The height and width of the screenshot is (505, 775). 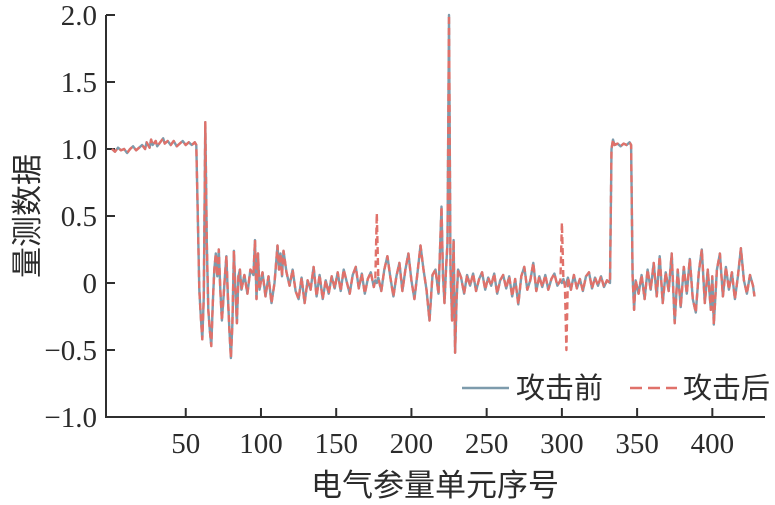 I want to click on x-tick-label: 100, so click(x=261, y=444).